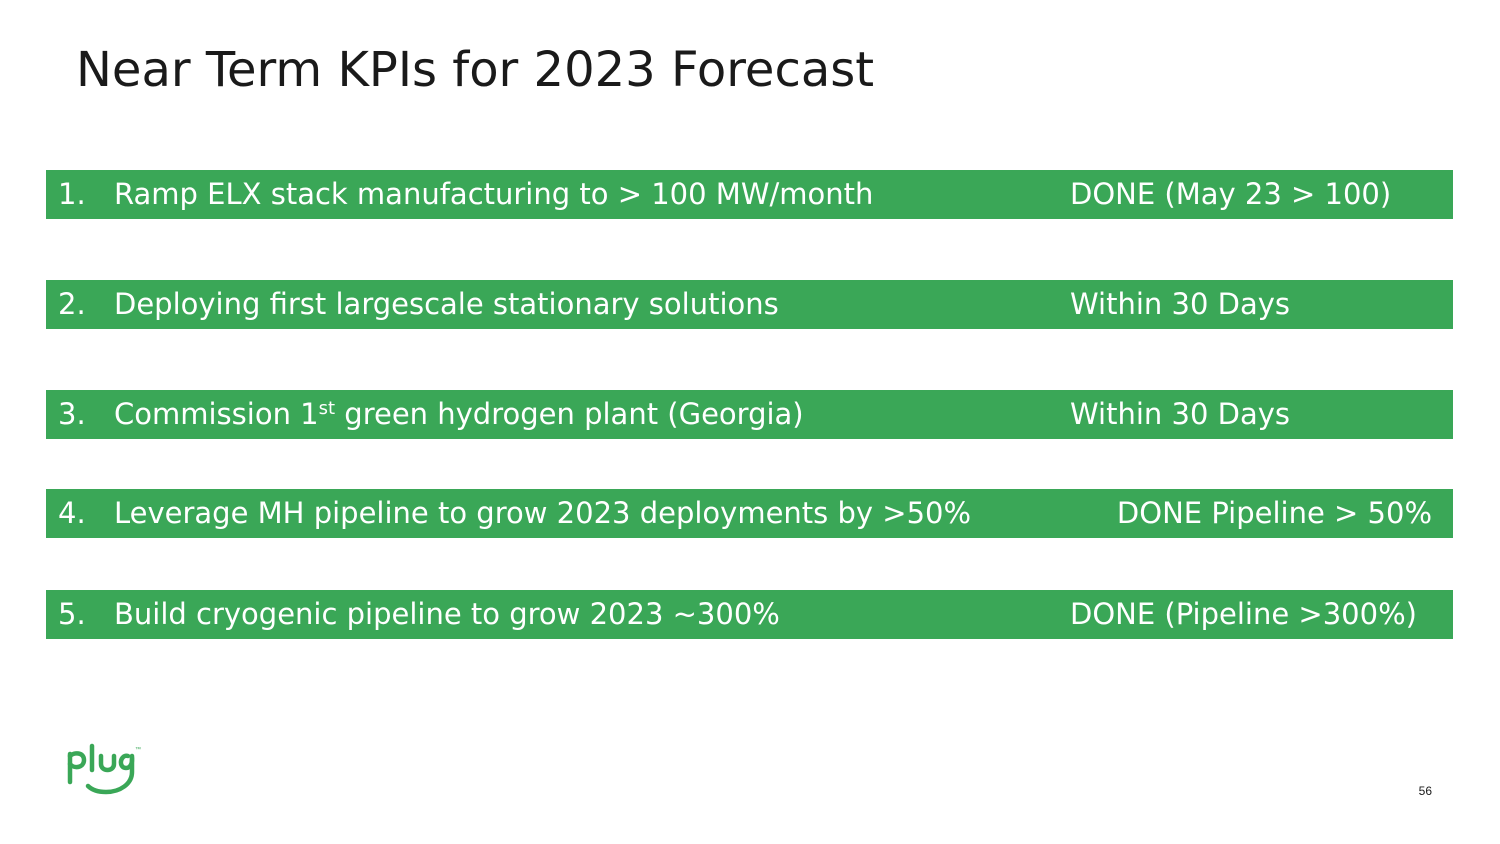 This screenshot has height=844, width=1500. Describe the element at coordinates (216, 414) in the screenshot. I see `kpi-text-start: Commission 1` at that location.